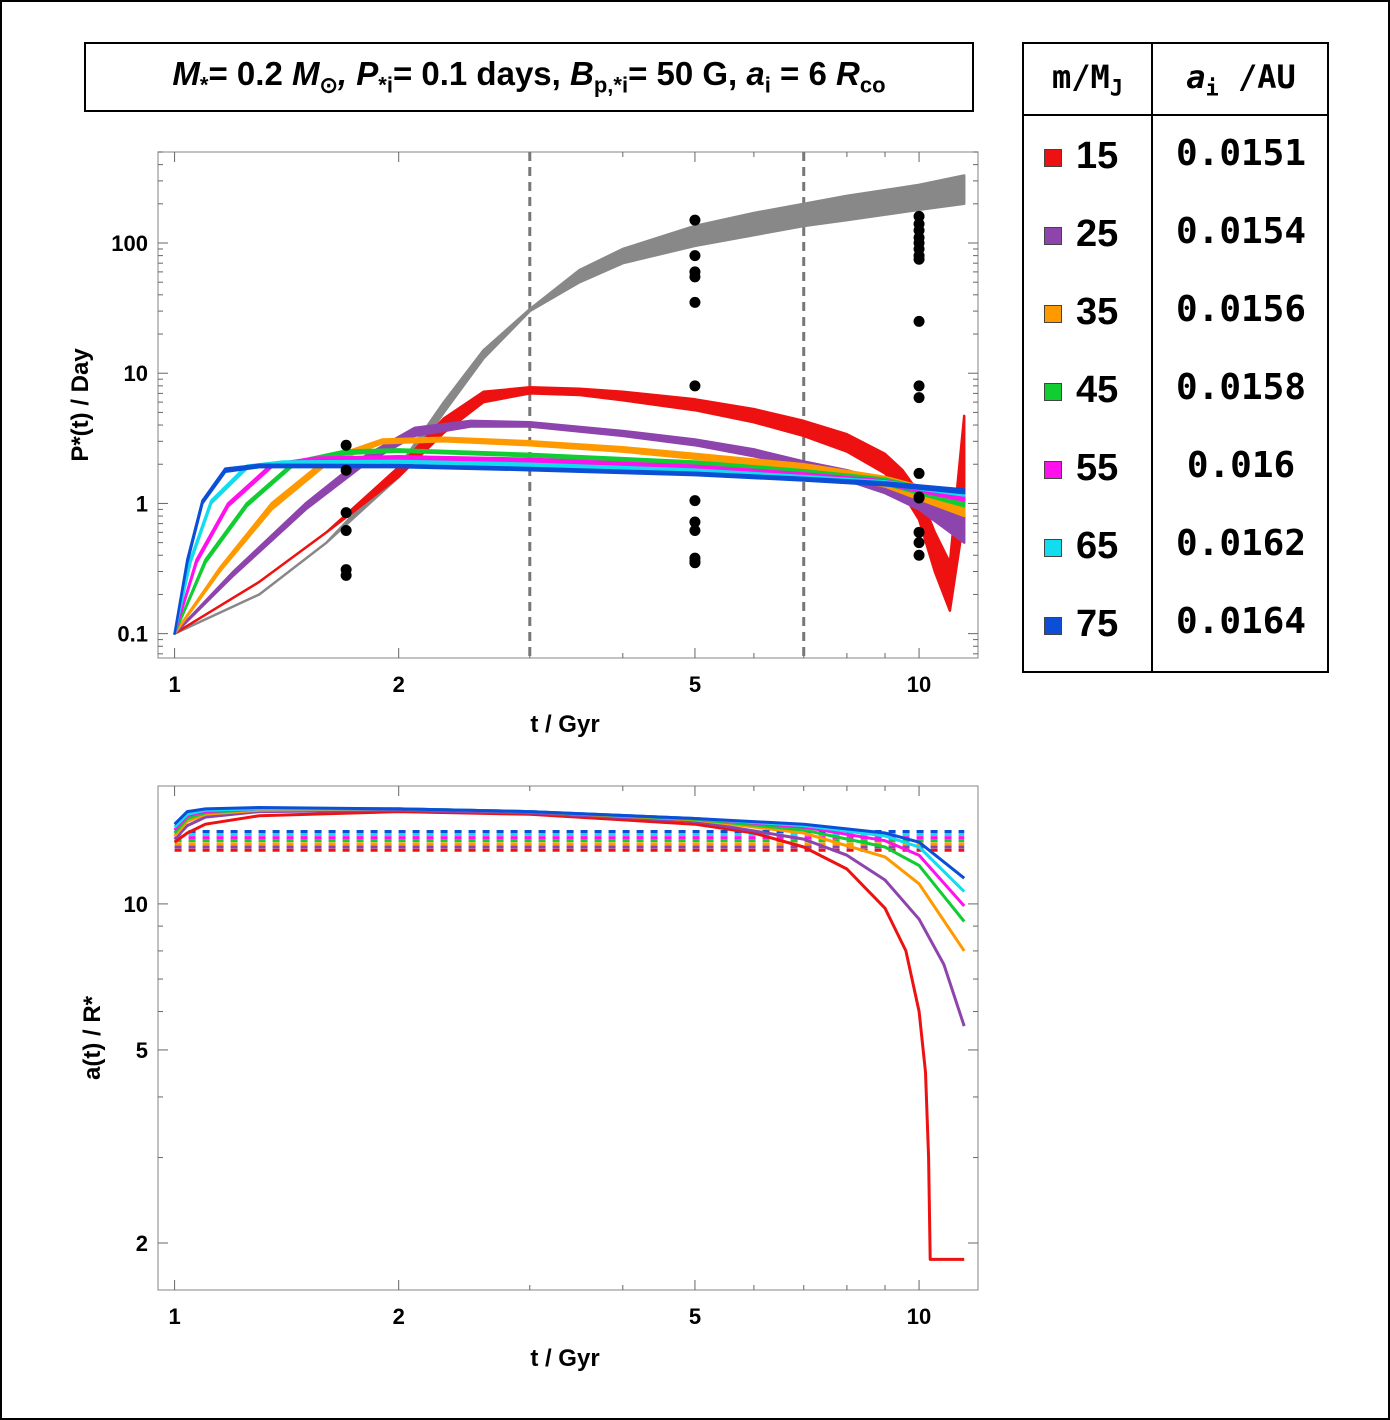 The height and width of the screenshot is (1420, 1390). What do you see at coordinates (1116, 89) in the screenshot?
I see `legend-header-mass-sub: J` at bounding box center [1116, 89].